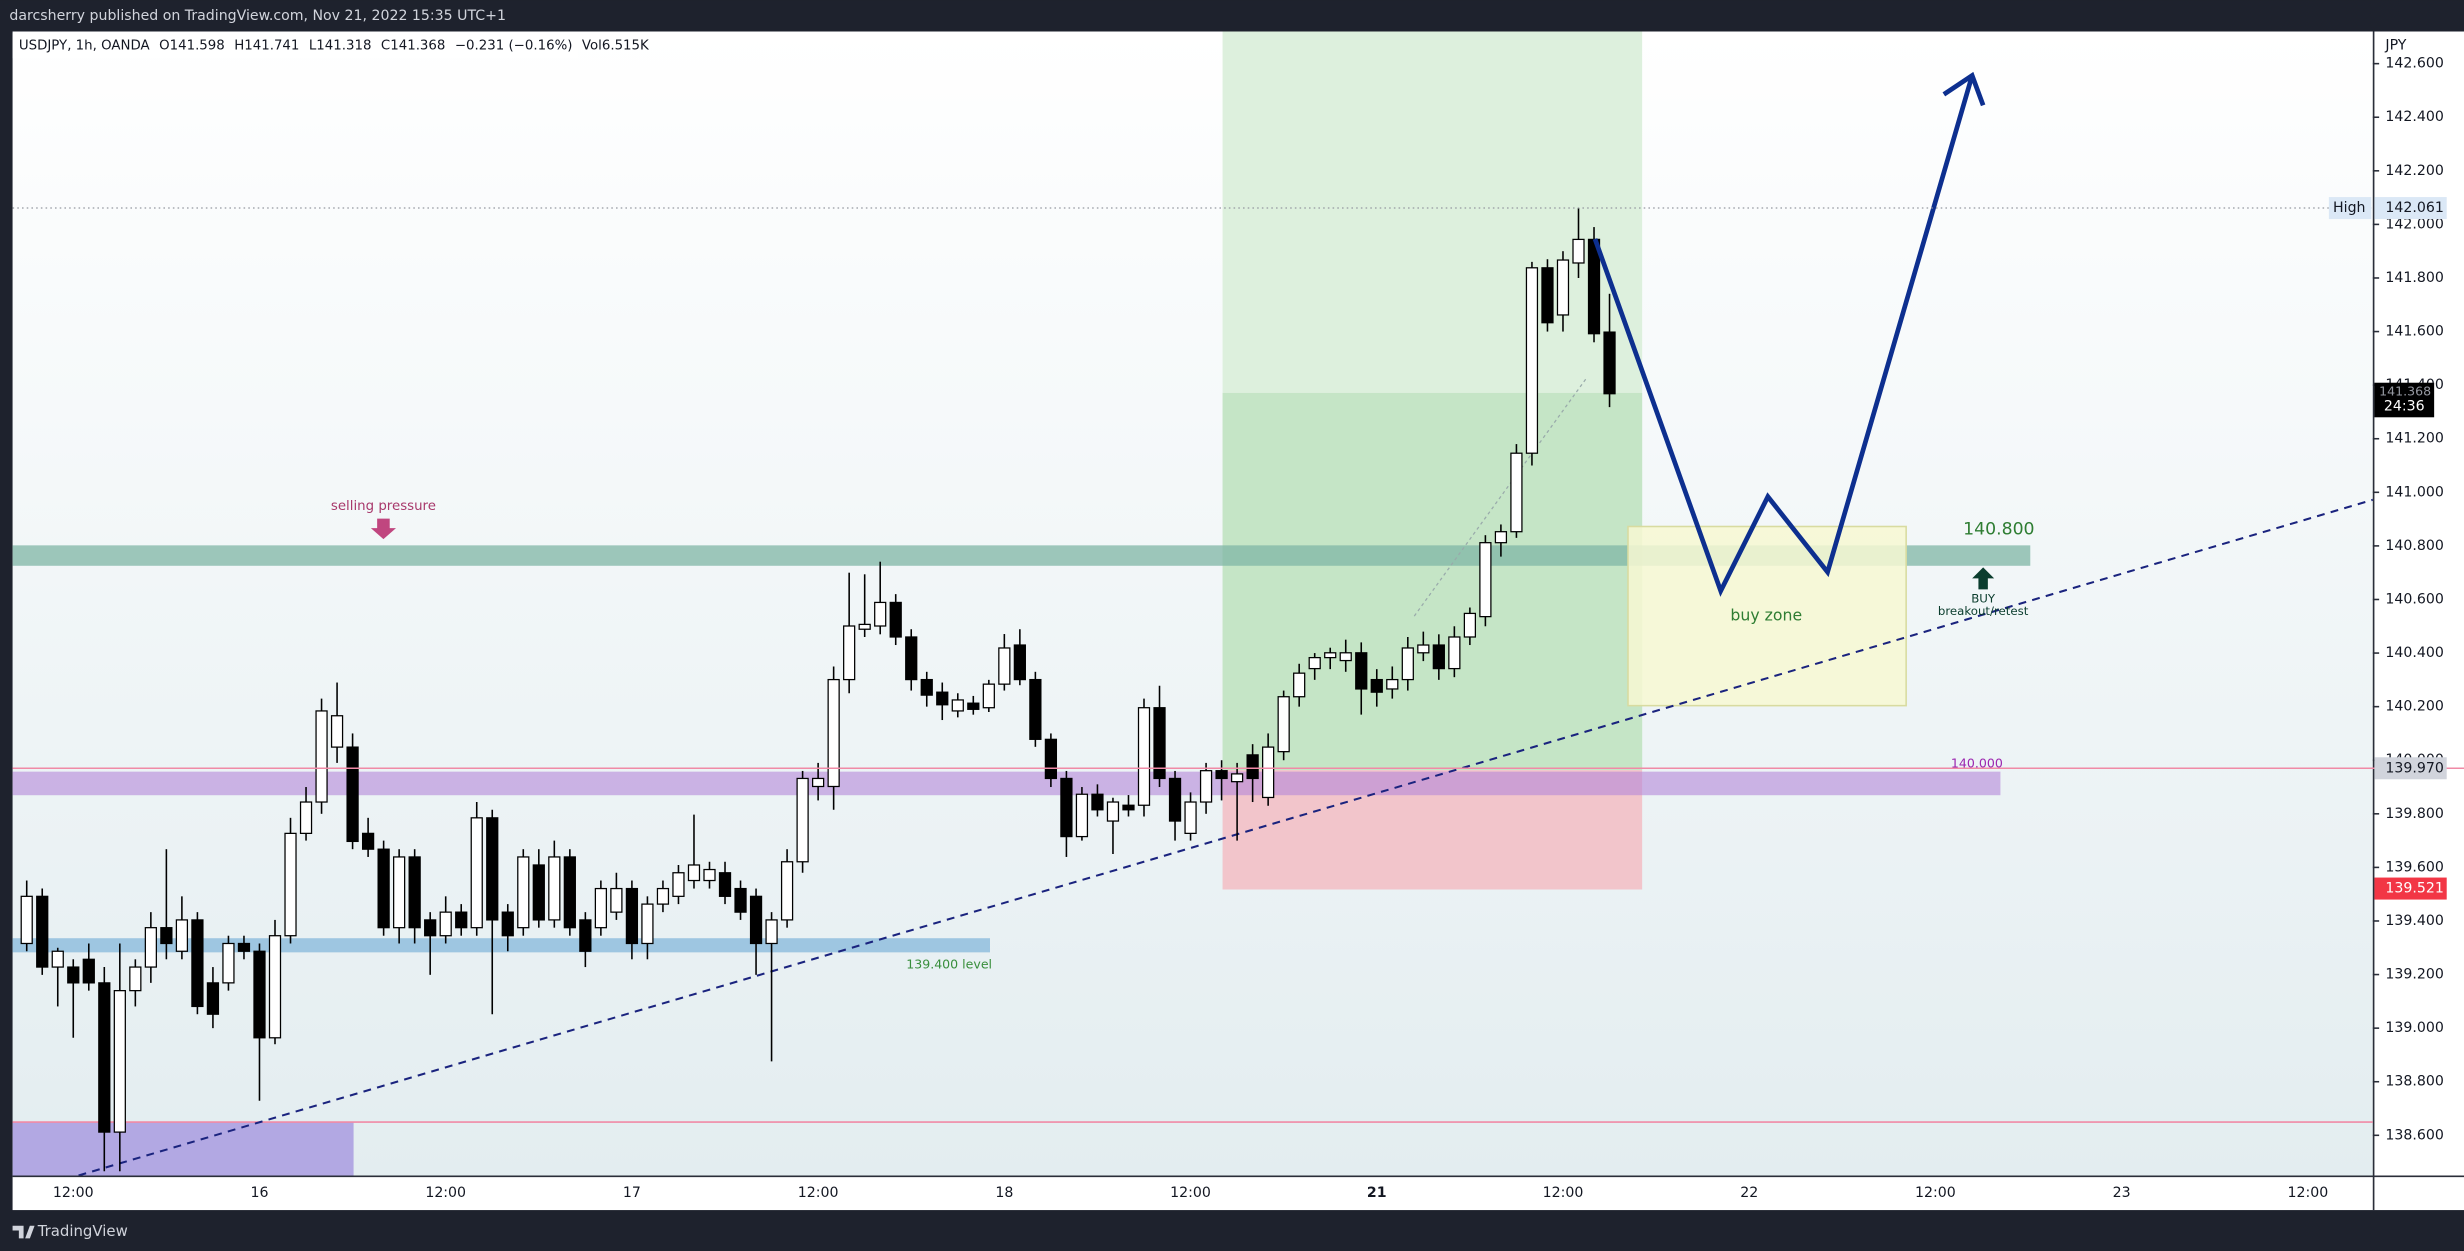 This screenshot has width=2464, height=1251. I want to click on marker-name: High, so click(2349, 208).